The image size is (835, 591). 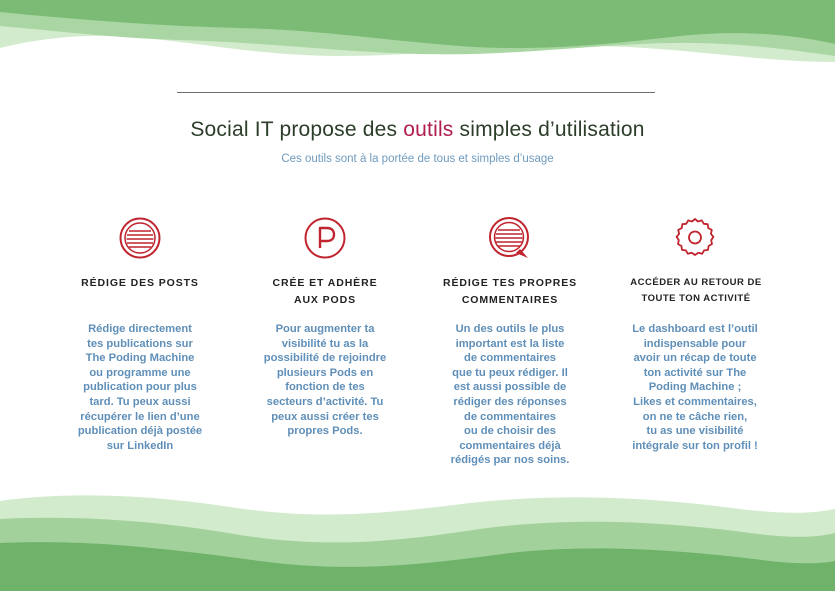 What do you see at coordinates (140, 238) in the screenshot?
I see `posts-icon` at bounding box center [140, 238].